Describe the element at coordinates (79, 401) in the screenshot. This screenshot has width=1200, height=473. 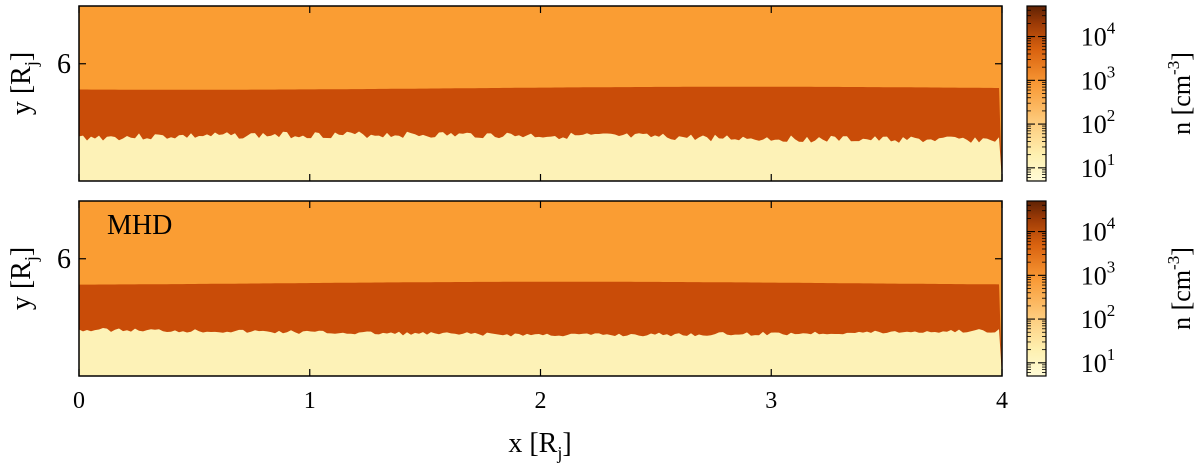
I see `x-tick-label: 0` at that location.